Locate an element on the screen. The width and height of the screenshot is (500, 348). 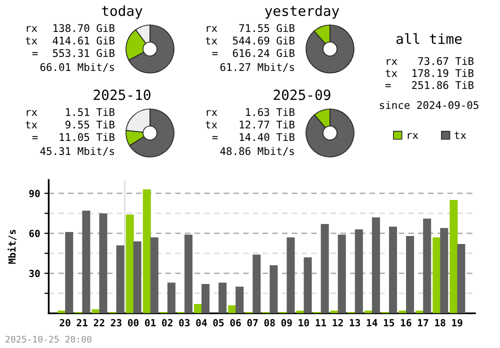
text: 73.67 TiB is located at coordinates (446, 61).